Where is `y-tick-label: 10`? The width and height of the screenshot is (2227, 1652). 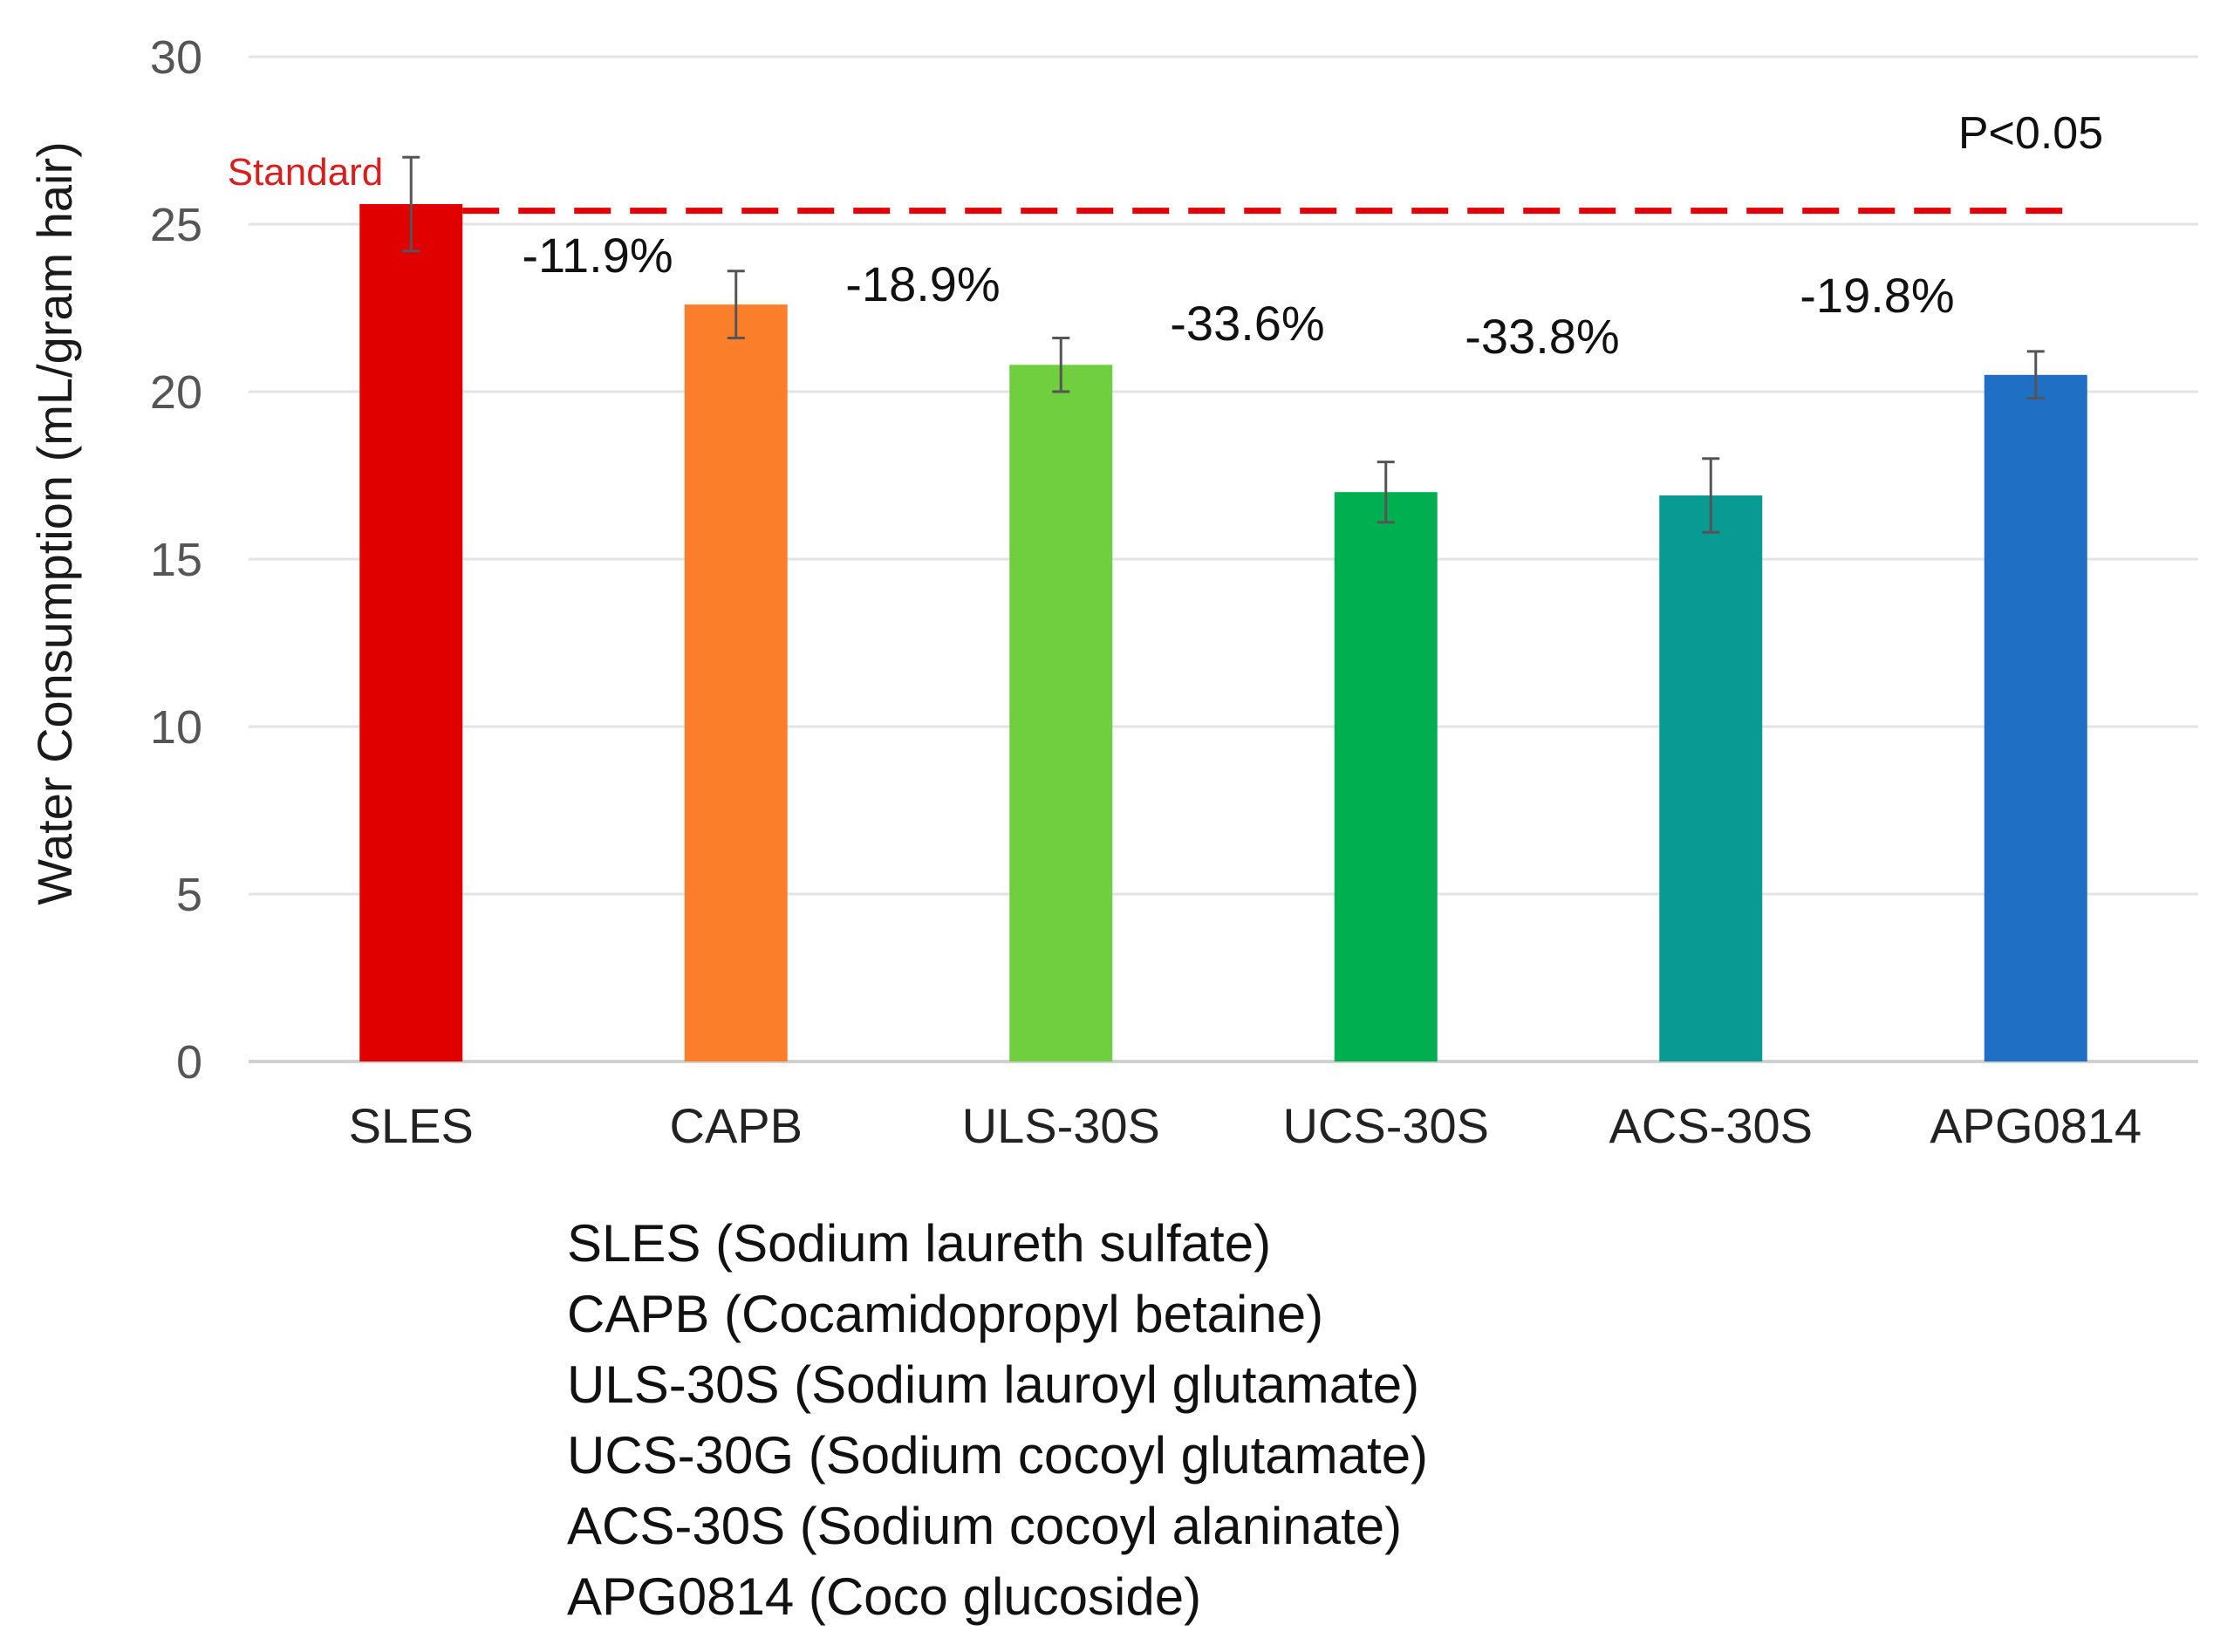
y-tick-label: 10 is located at coordinates (176, 727).